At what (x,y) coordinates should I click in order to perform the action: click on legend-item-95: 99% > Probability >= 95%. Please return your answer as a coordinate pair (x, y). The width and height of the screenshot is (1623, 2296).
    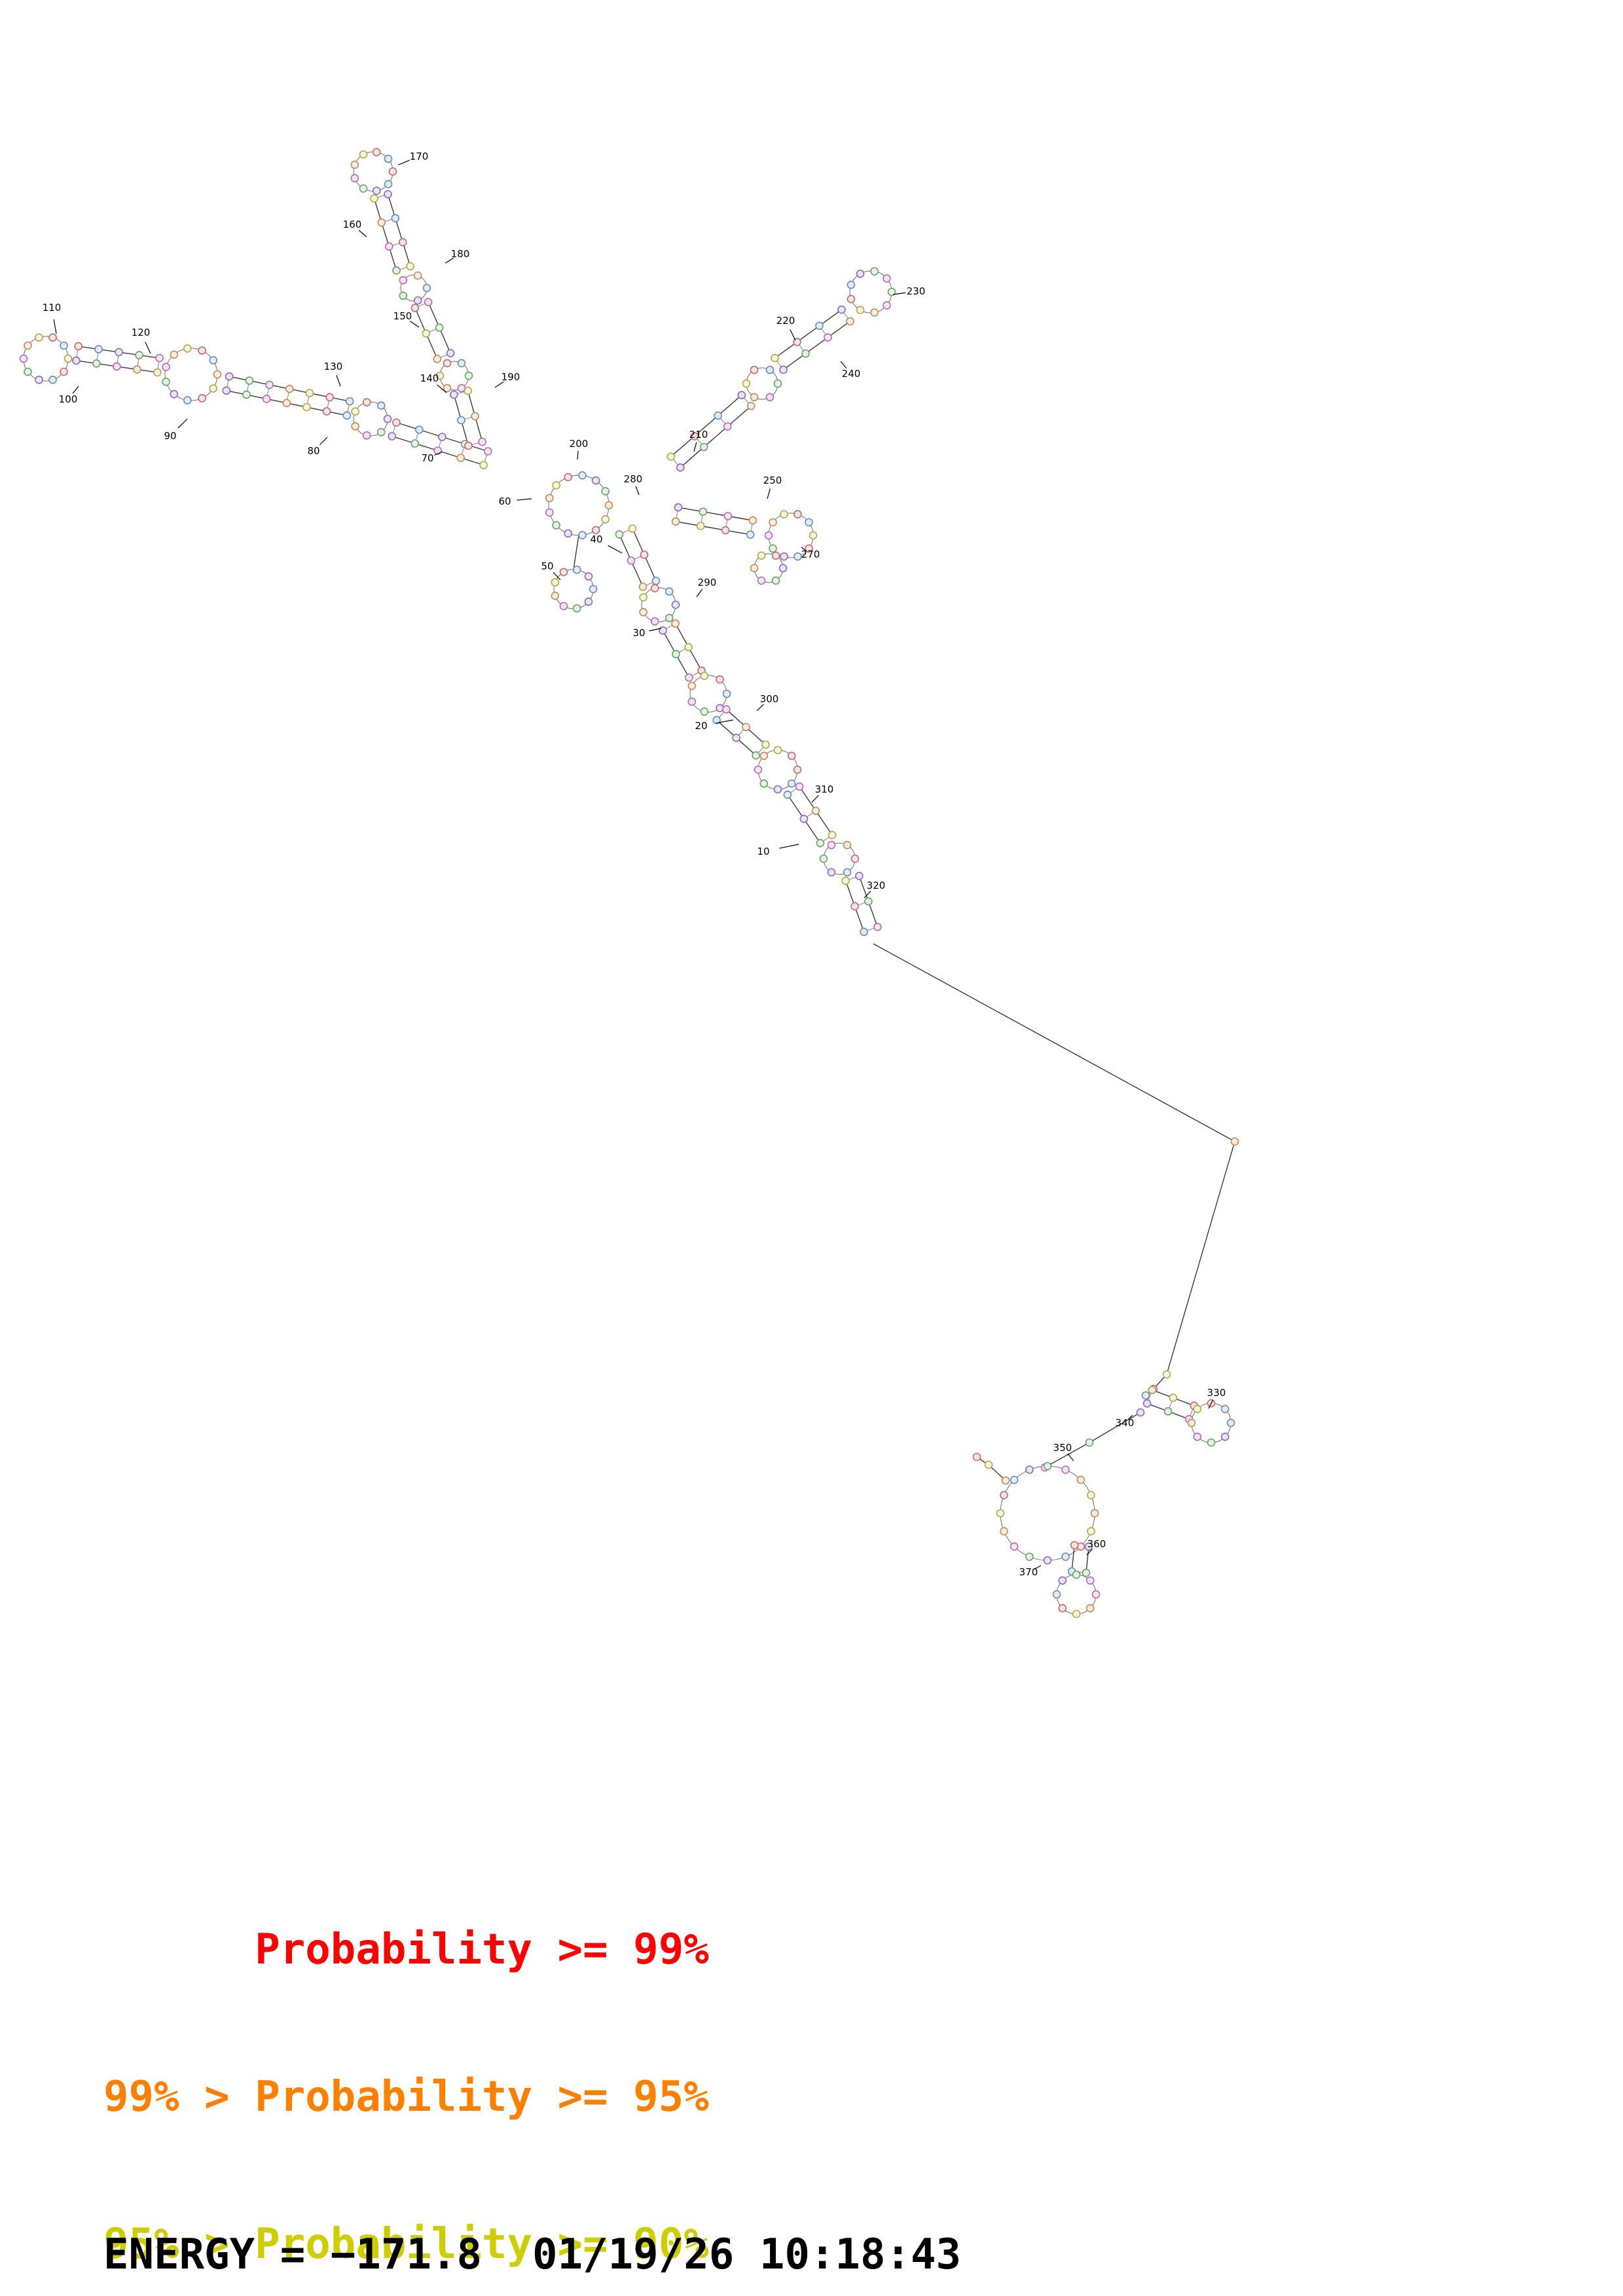
    Looking at the image, I should click on (406, 2097).